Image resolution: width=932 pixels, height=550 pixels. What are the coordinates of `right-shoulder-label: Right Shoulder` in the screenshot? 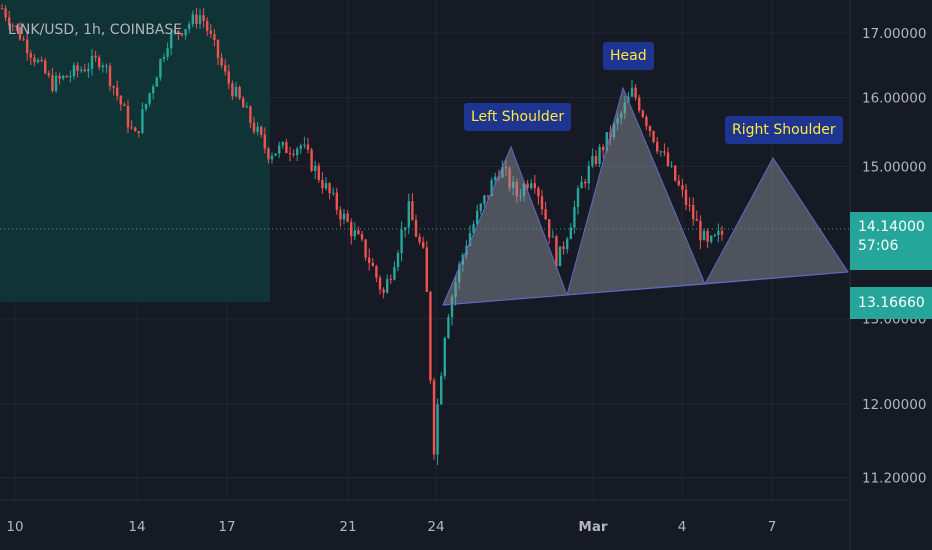 It's located at (784, 130).